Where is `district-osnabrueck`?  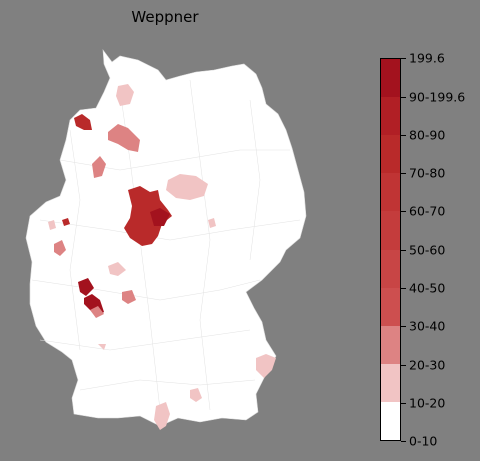
district-osnabrueck is located at coordinates (99, 167).